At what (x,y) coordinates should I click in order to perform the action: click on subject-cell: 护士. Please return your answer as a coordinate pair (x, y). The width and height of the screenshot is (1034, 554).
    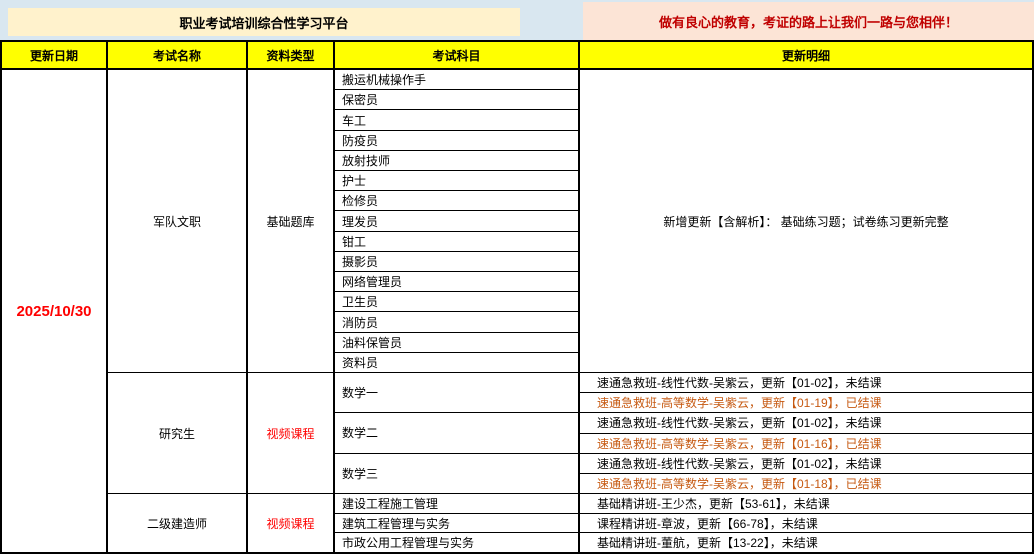
    Looking at the image, I should click on (456, 181).